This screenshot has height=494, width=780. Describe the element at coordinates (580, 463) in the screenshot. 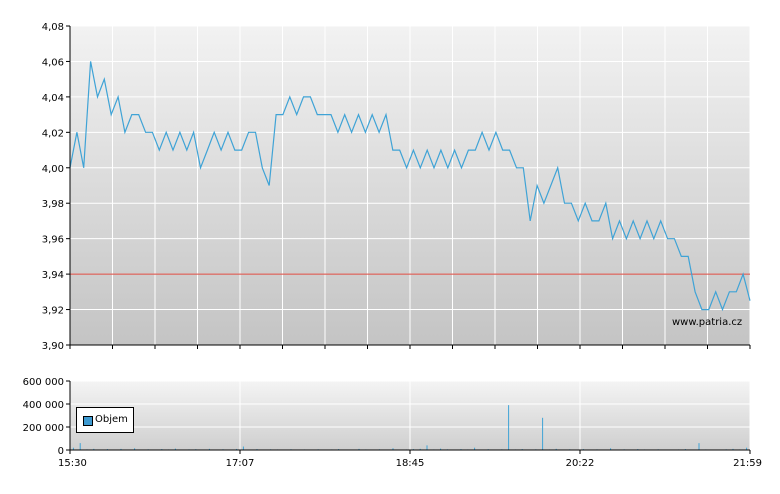

I see `x-tick-label: 20:22` at that location.